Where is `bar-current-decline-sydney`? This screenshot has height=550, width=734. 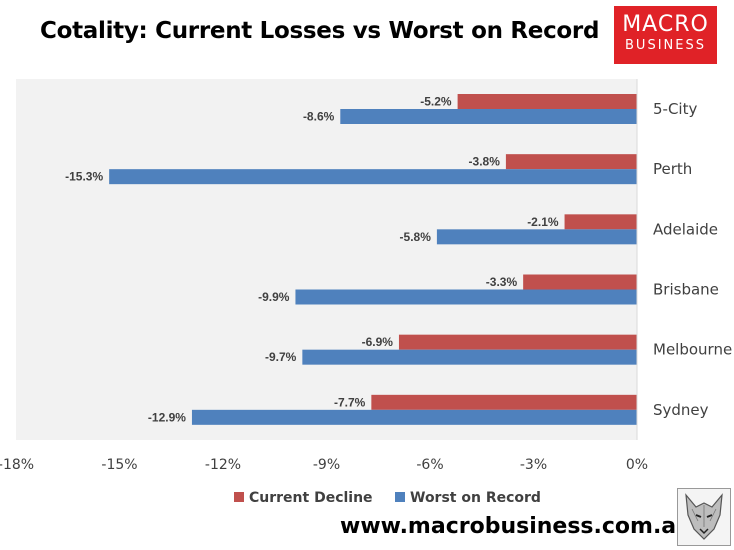
bar-current-decline-sydney is located at coordinates (504, 402).